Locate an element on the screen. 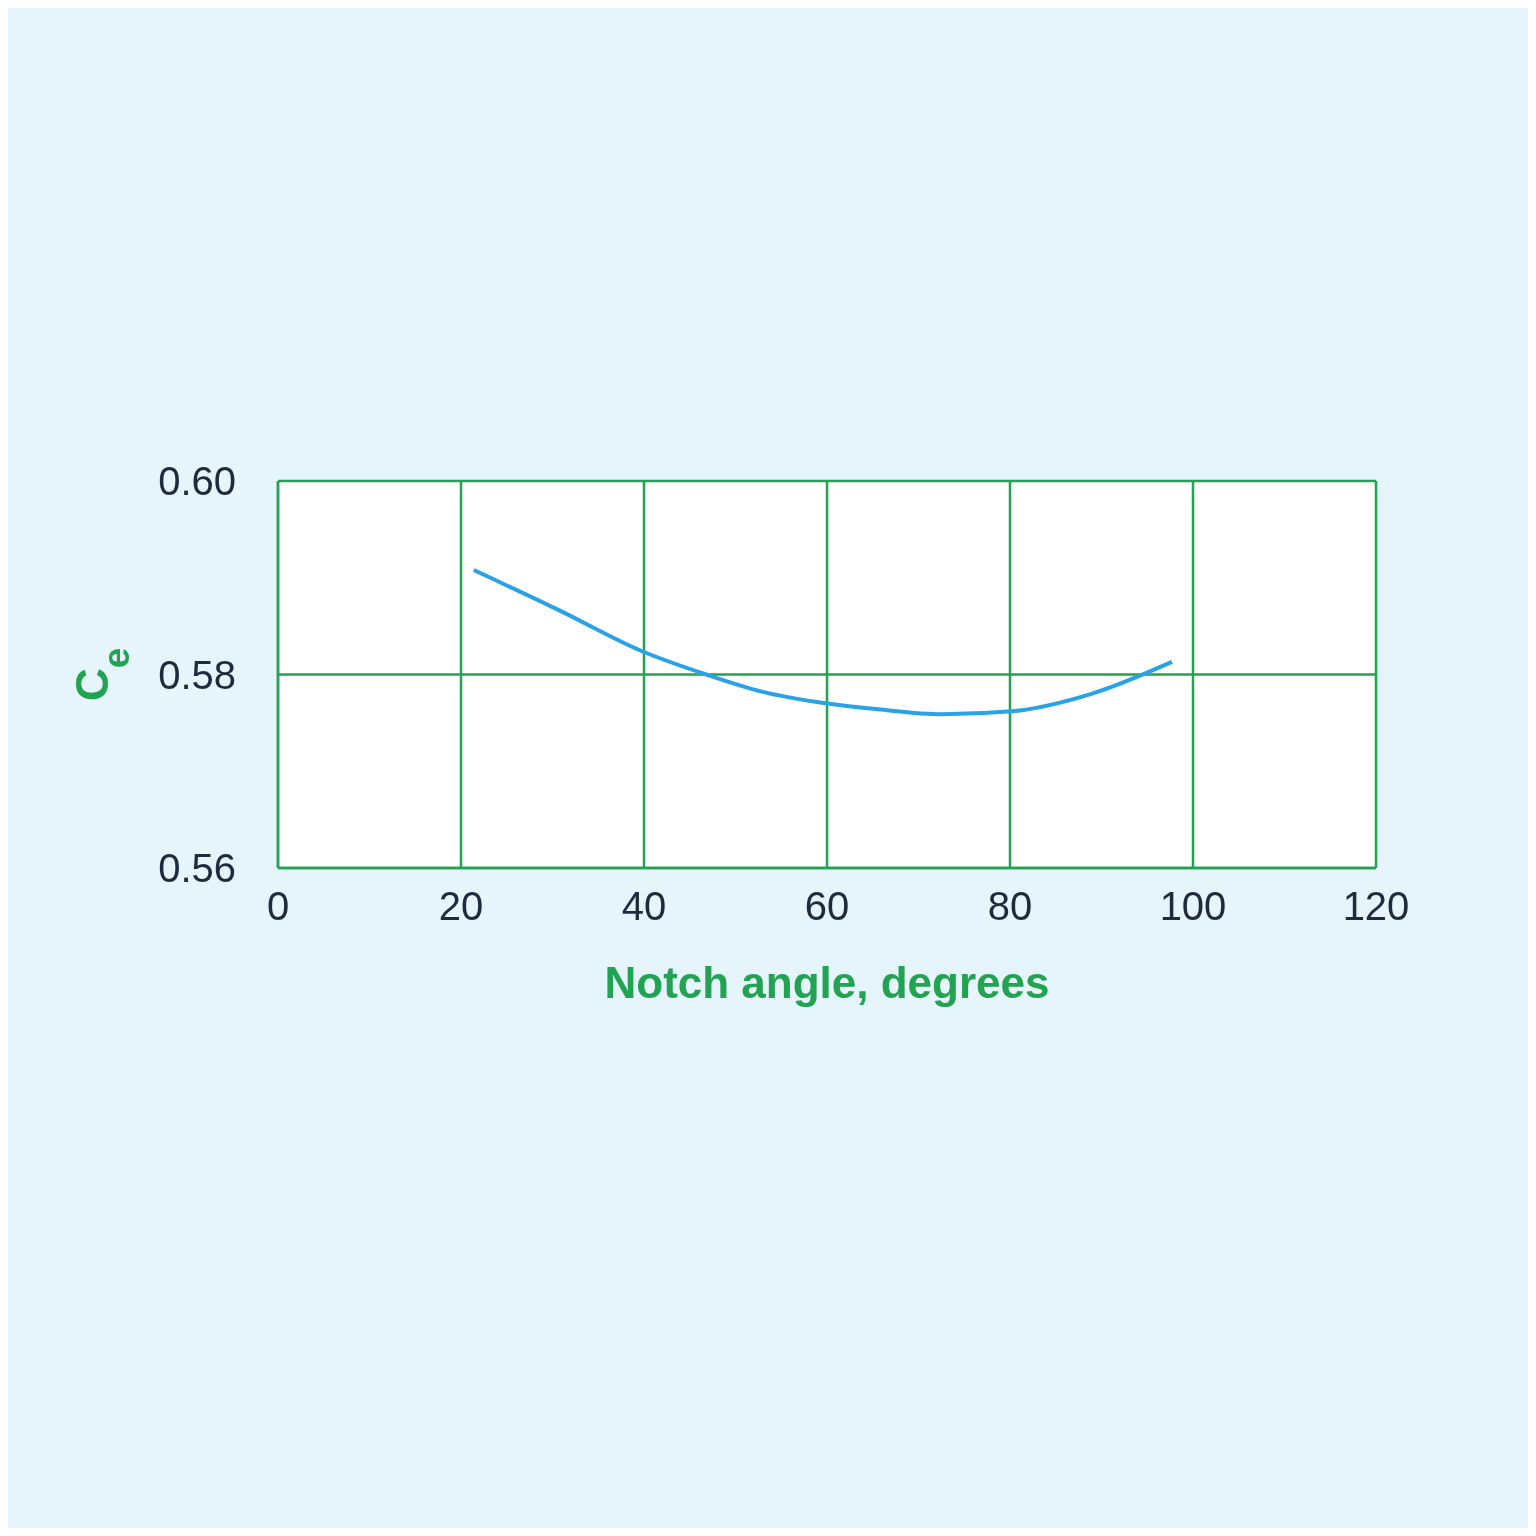  x-tick-label: 60 is located at coordinates (827, 906).